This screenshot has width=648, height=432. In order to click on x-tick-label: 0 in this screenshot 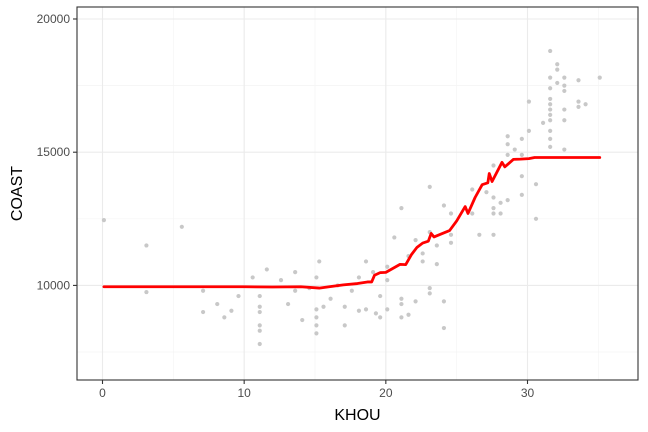, I will do `click(102, 393)`.